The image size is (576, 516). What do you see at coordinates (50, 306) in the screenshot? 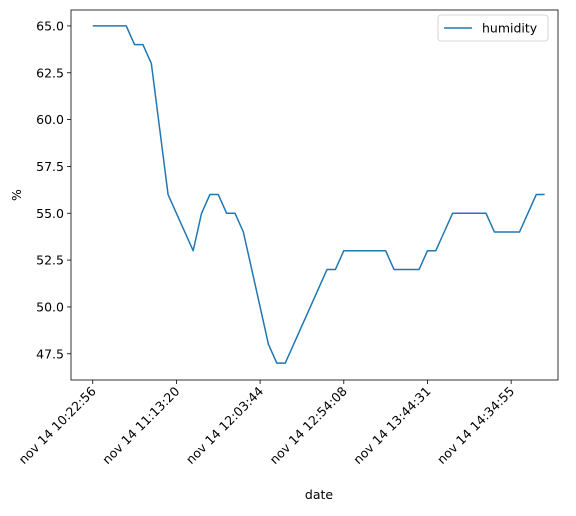
I see `y-tick-label: 50.0` at bounding box center [50, 306].